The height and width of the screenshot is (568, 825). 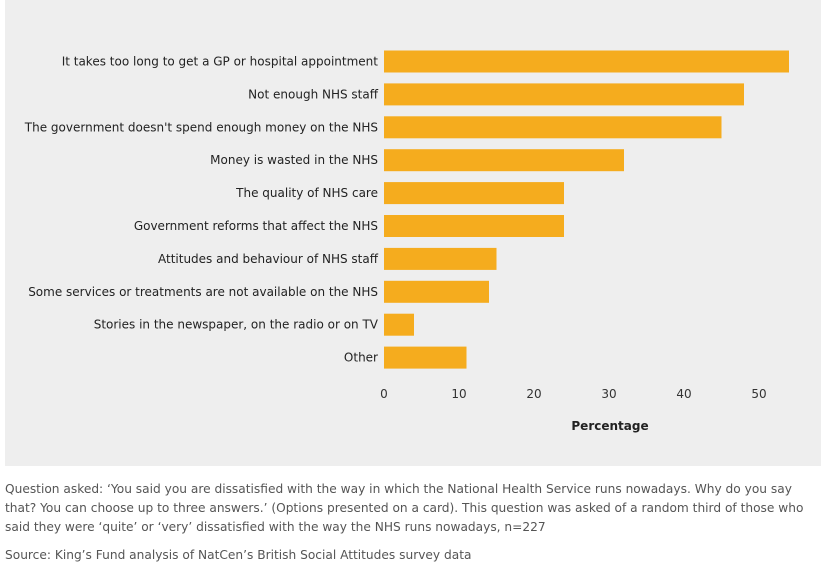 I want to click on x-tick-label: 20, so click(x=533, y=394).